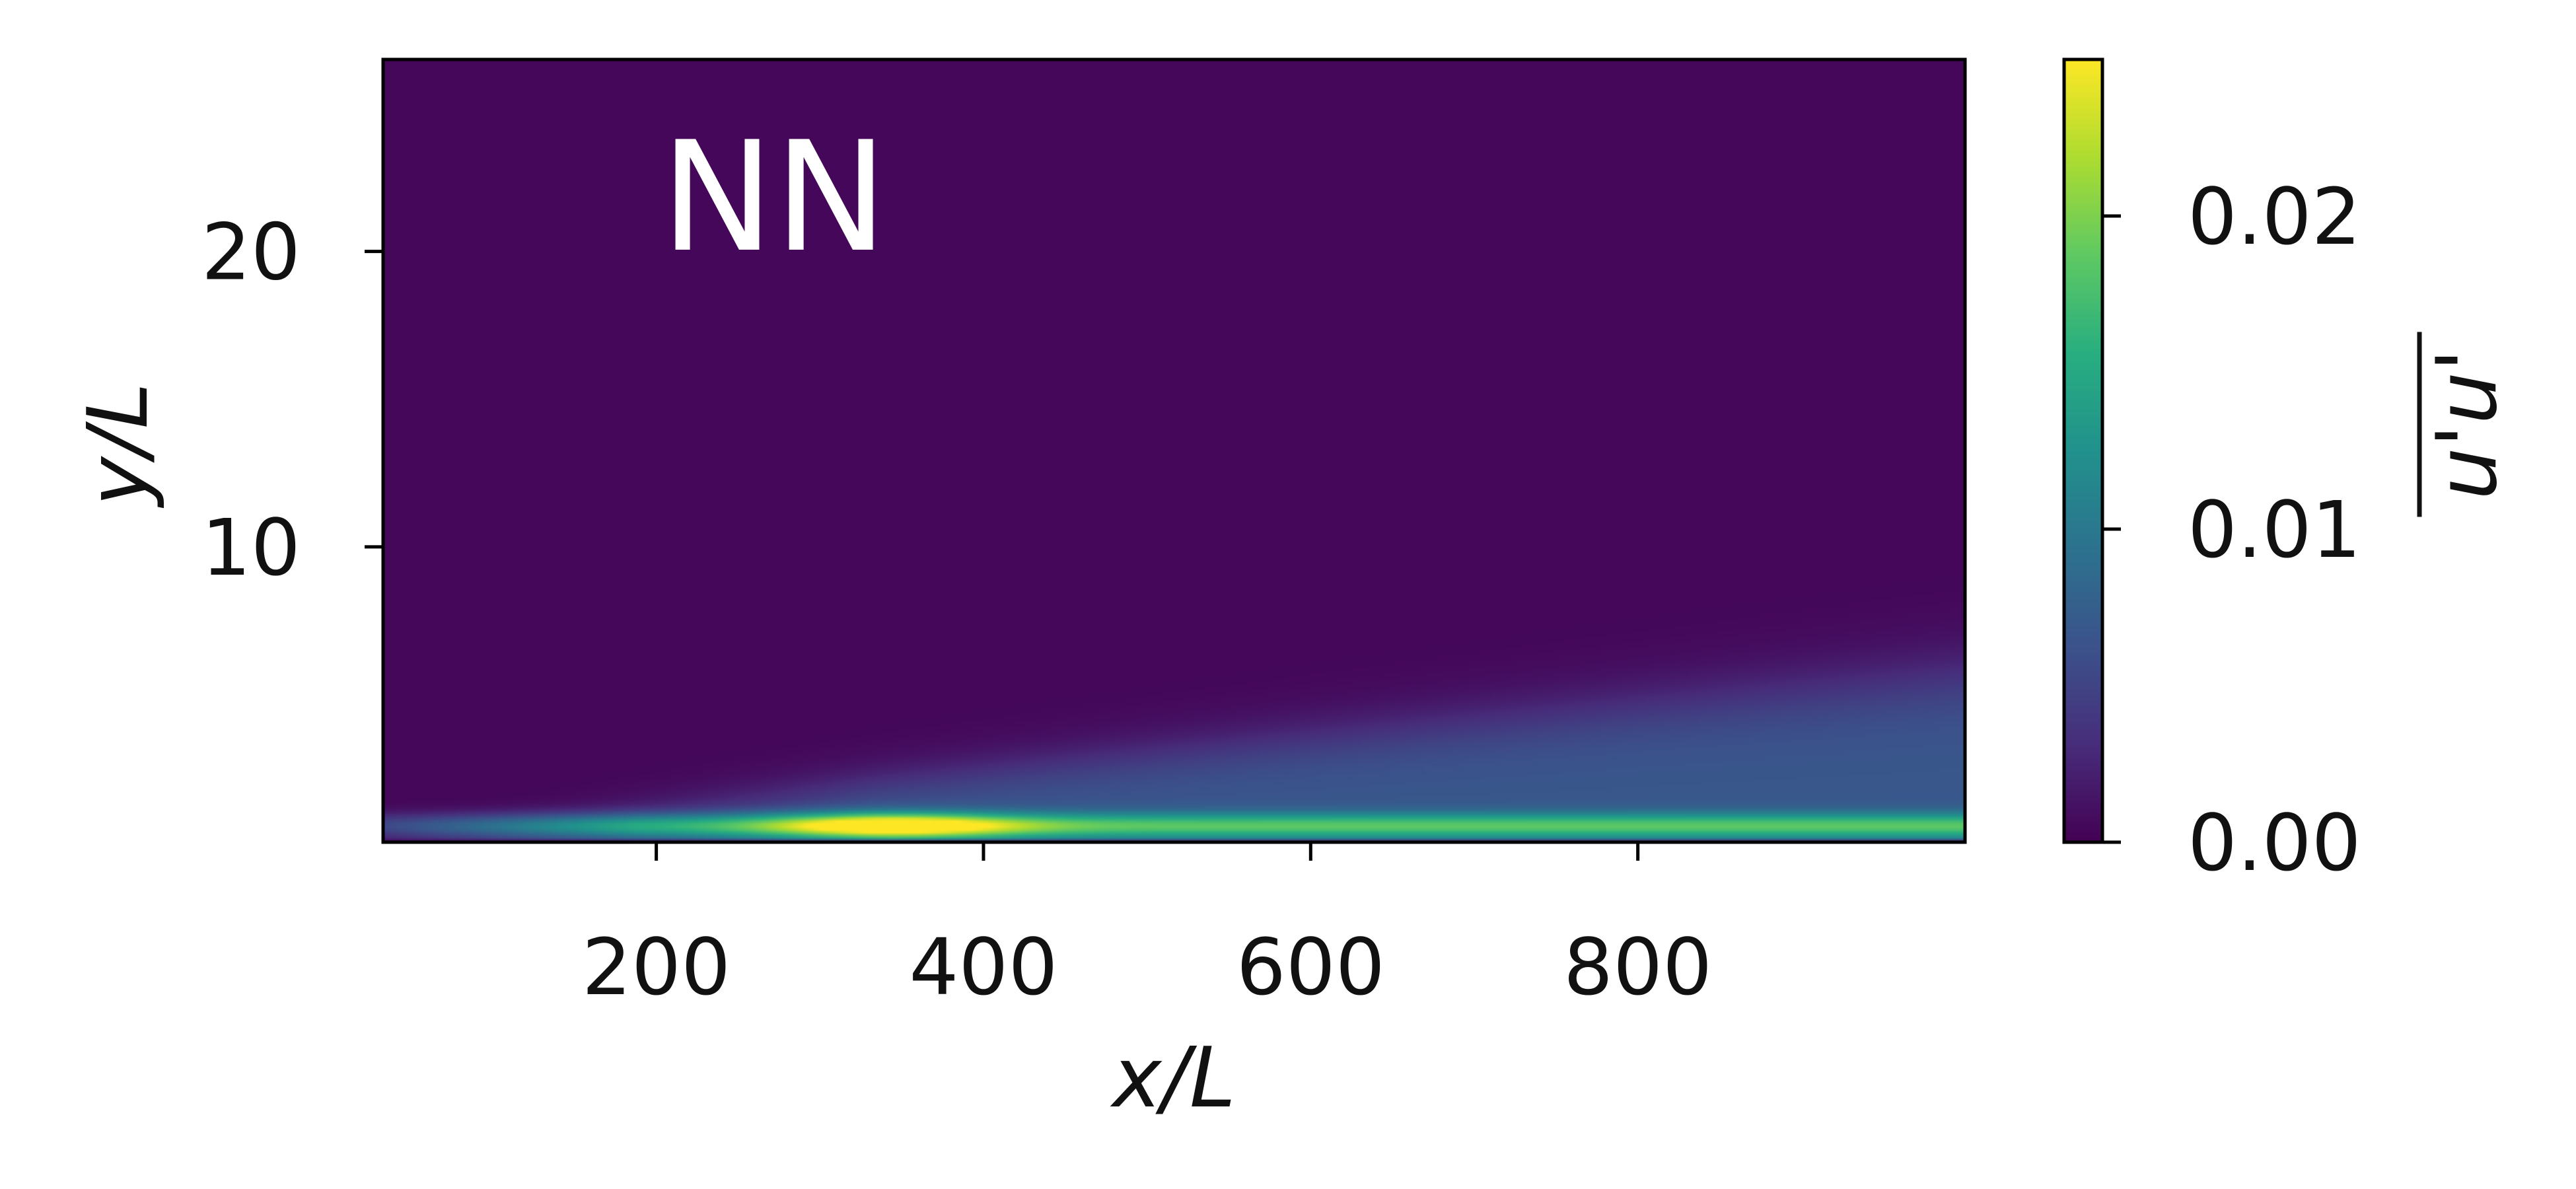  What do you see at coordinates (1173, 1077) in the screenshot?
I see `x-axis-label: x/L` at bounding box center [1173, 1077].